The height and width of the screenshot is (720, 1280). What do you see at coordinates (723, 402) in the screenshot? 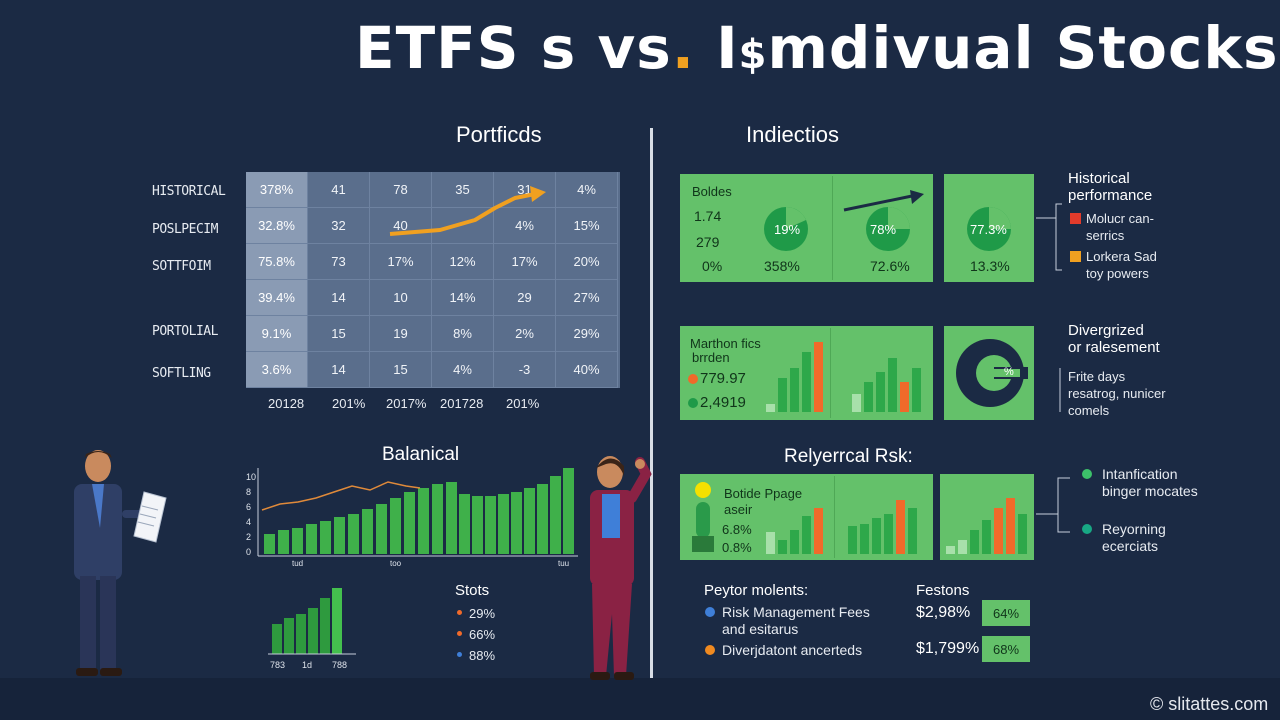
I see `metrics-value-2: 2,4919` at bounding box center [723, 402].